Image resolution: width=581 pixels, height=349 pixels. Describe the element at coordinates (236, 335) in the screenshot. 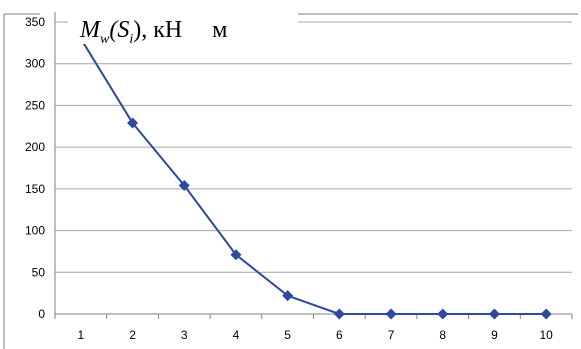

I see `x-tick-label-4: 4` at that location.